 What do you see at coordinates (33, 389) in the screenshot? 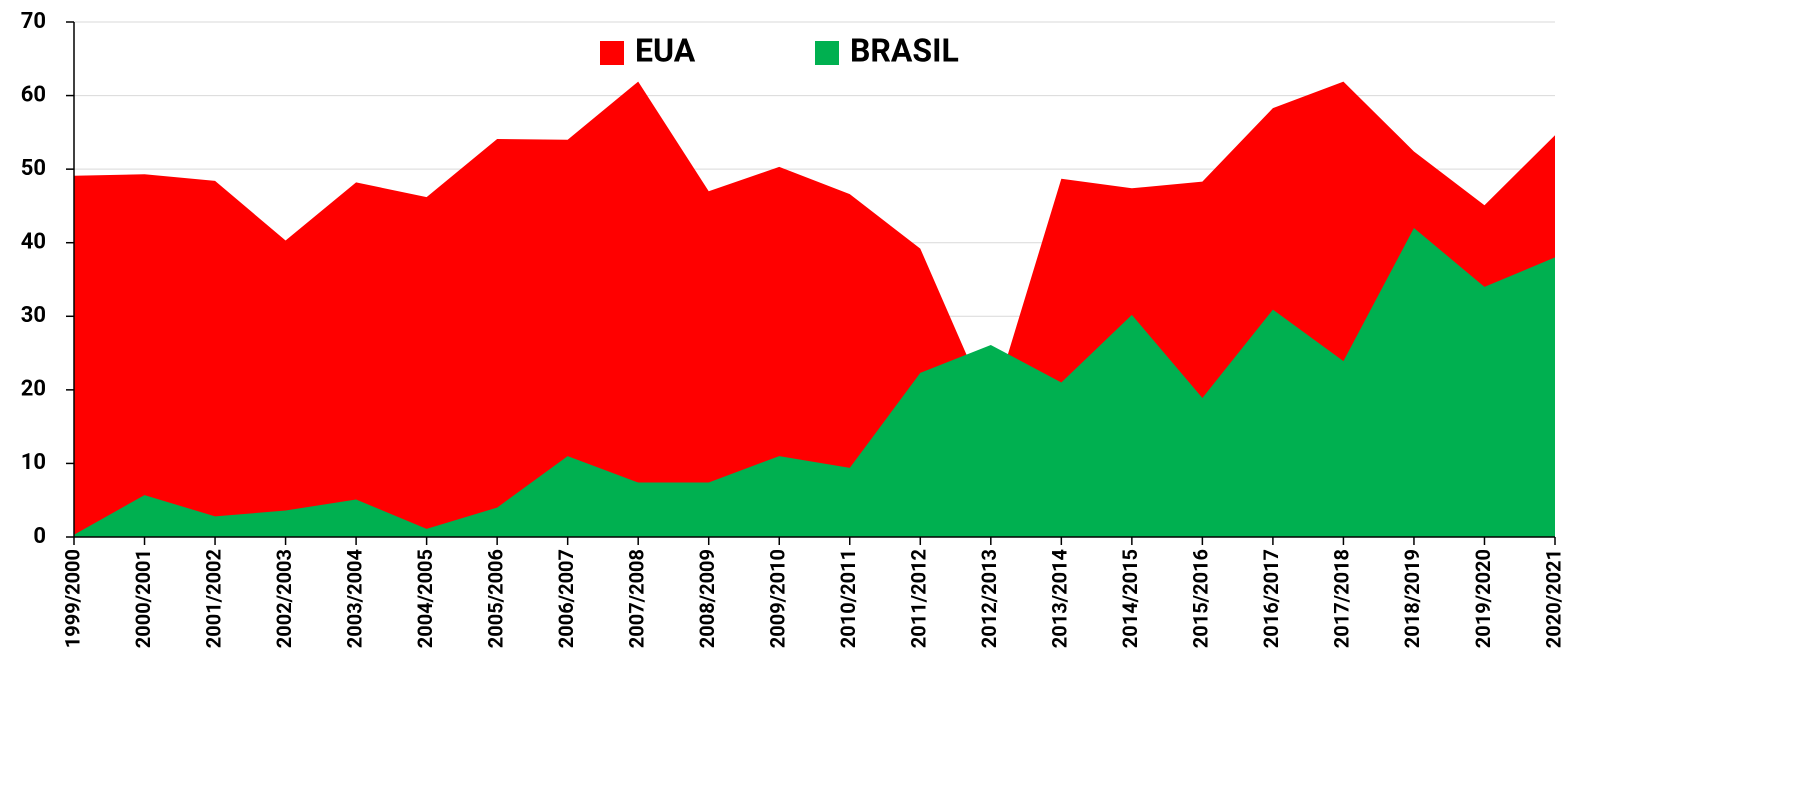
I see `y-tick-label: 20` at bounding box center [33, 389].